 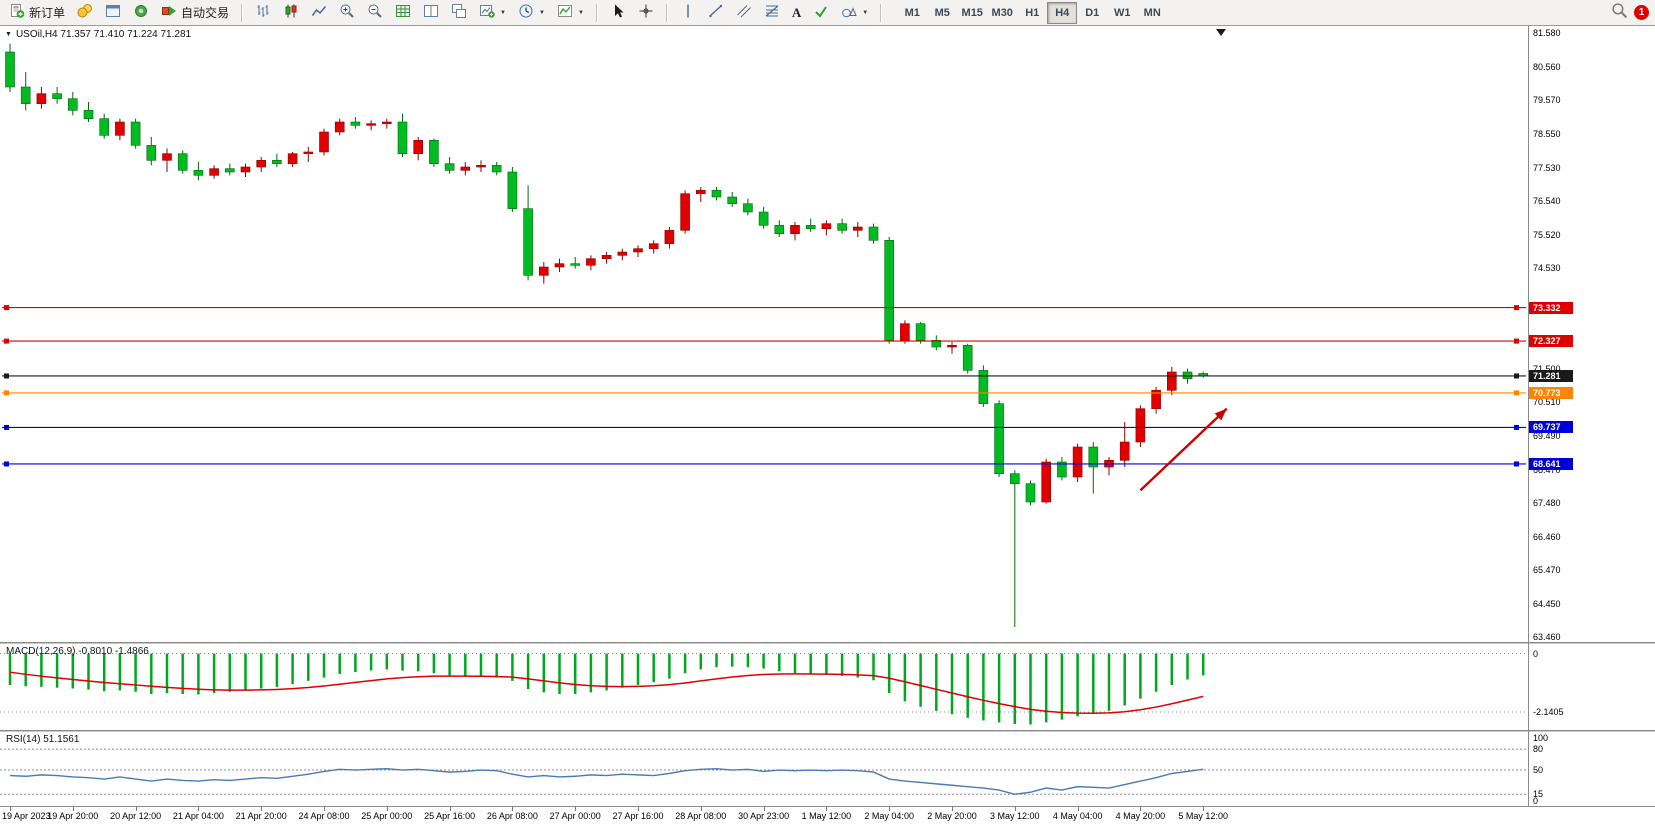 I want to click on timeframe-w1-button: W1, so click(x=1122, y=12).